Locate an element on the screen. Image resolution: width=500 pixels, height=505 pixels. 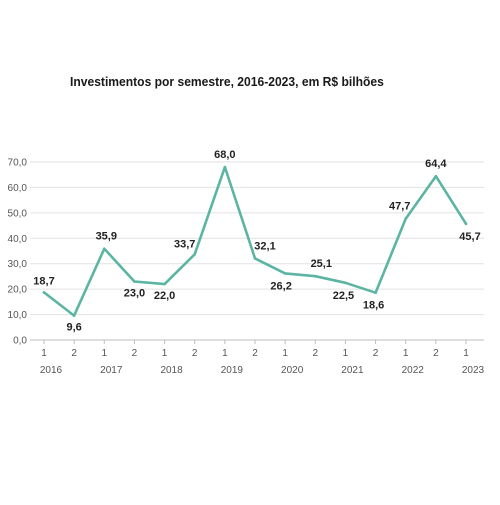
x-tick-label-year: 2023 is located at coordinates (473, 370).